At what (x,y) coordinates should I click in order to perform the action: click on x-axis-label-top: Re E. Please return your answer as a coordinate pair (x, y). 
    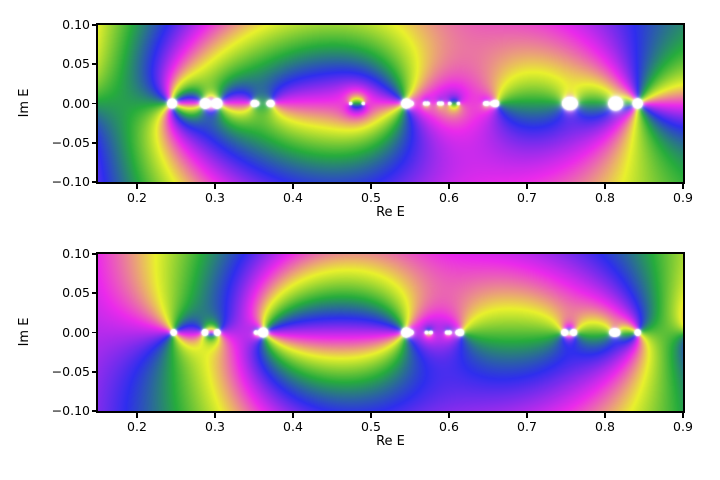
    Looking at the image, I should click on (390, 212).